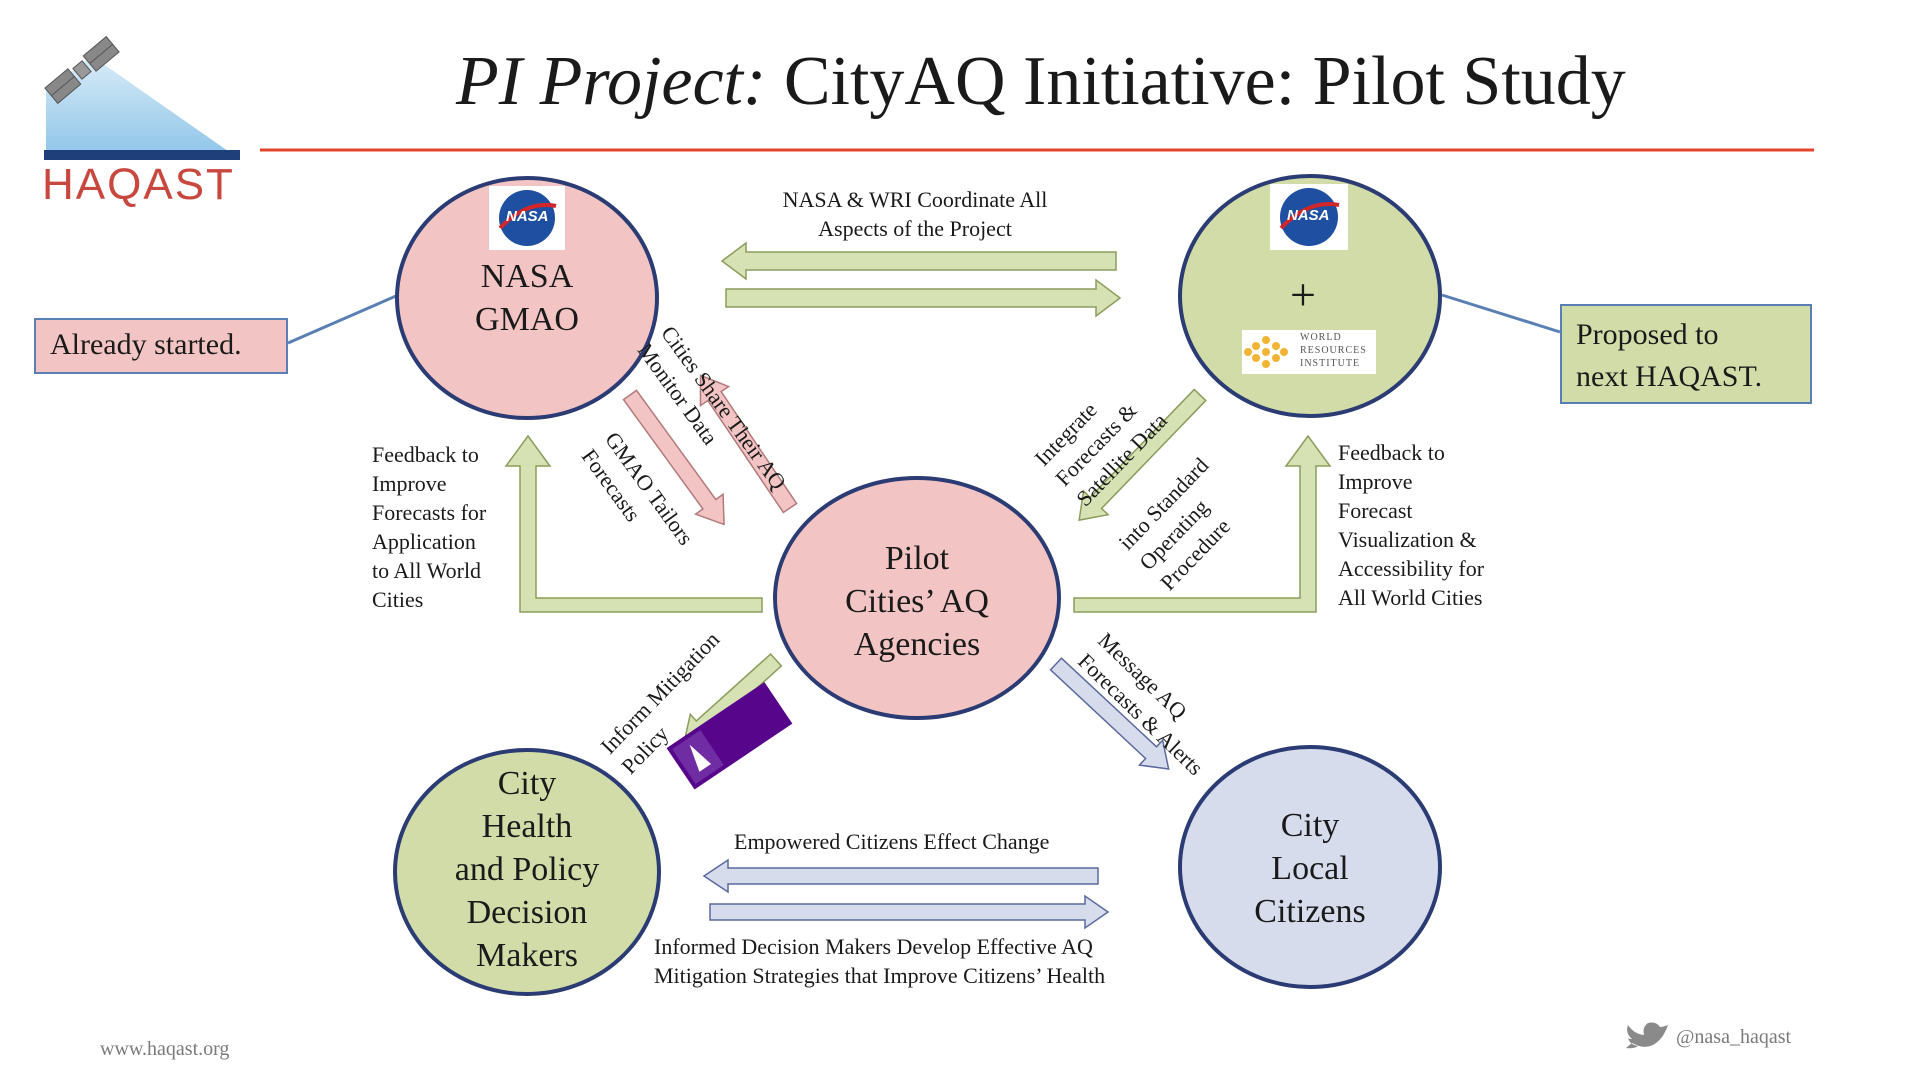  I want to click on label-line: Cities, so click(398, 599).